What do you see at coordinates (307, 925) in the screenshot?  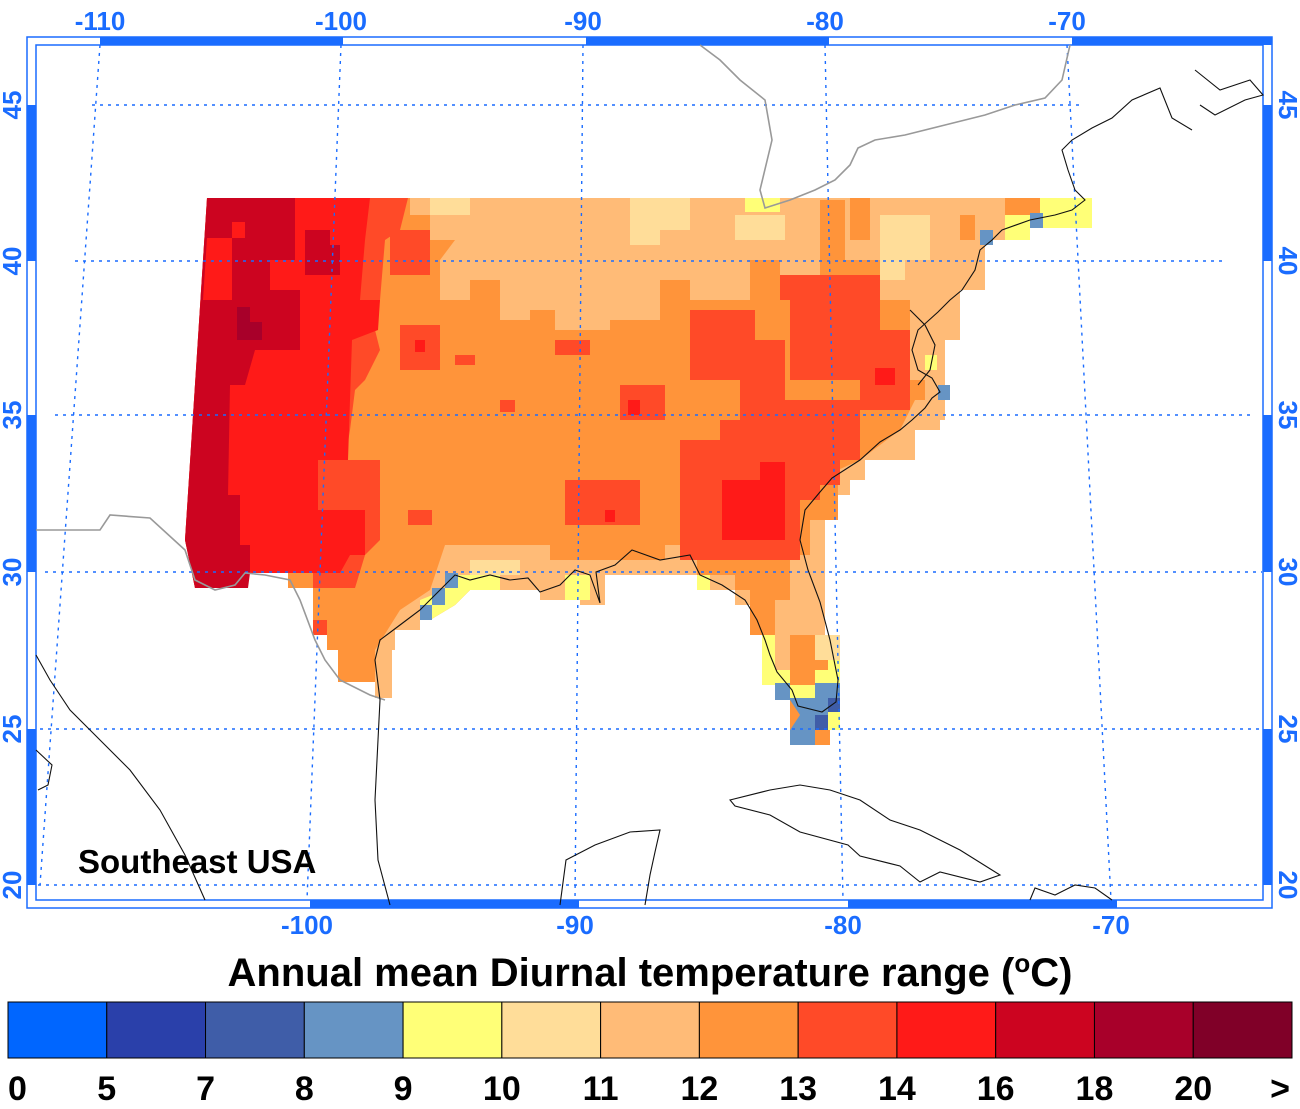 I see `lon-bottom-label: -100` at bounding box center [307, 925].